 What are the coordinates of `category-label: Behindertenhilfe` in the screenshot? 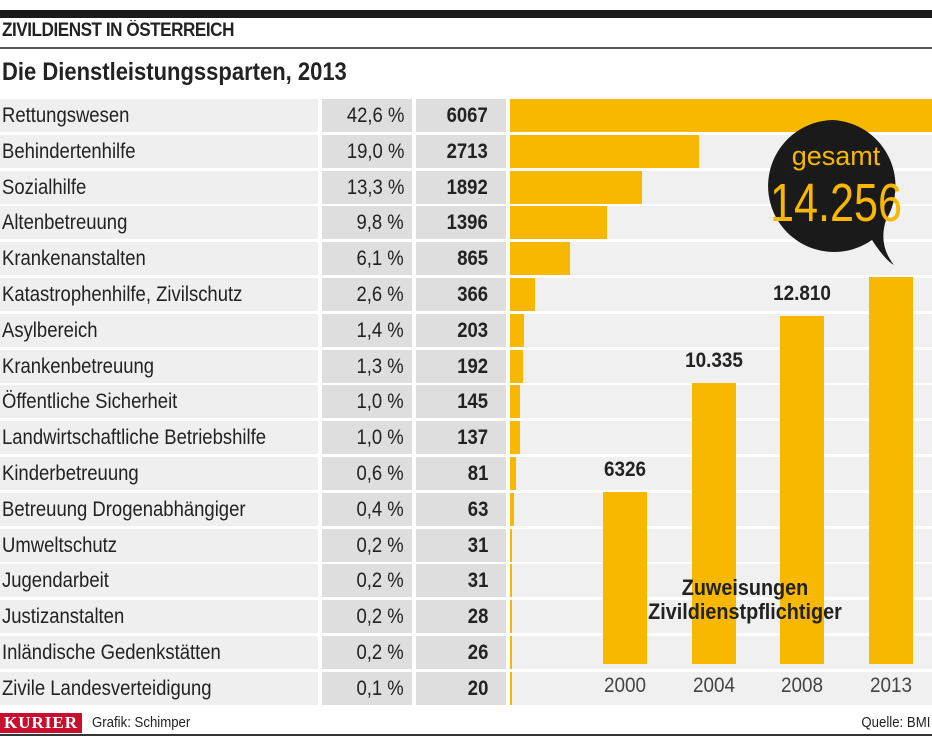 It's located at (159, 151).